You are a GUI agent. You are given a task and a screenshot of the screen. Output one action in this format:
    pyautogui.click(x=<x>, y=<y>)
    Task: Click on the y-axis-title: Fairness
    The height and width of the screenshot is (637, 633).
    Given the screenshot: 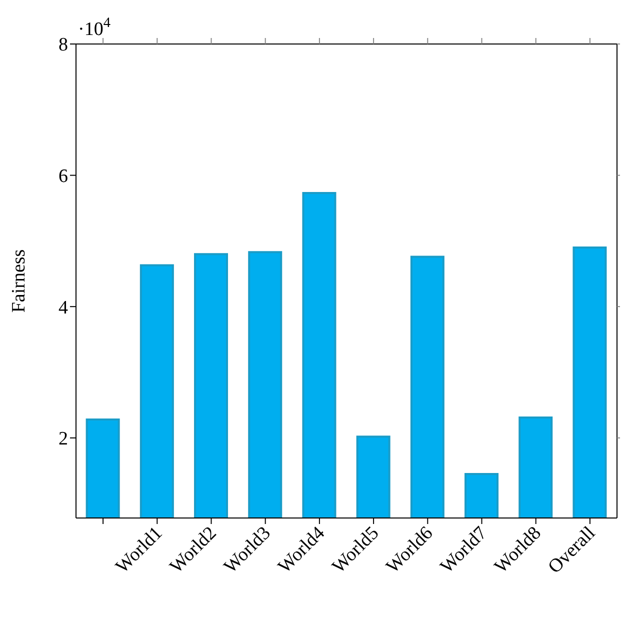 What is the action you would take?
    pyautogui.click(x=19, y=281)
    